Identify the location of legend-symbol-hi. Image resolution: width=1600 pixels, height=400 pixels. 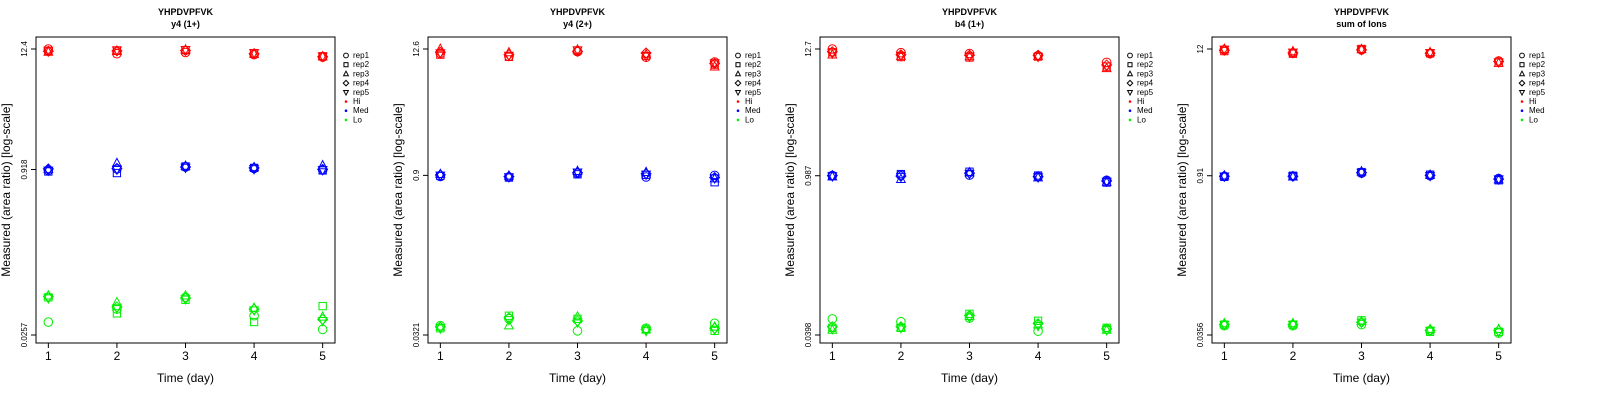
(346, 101).